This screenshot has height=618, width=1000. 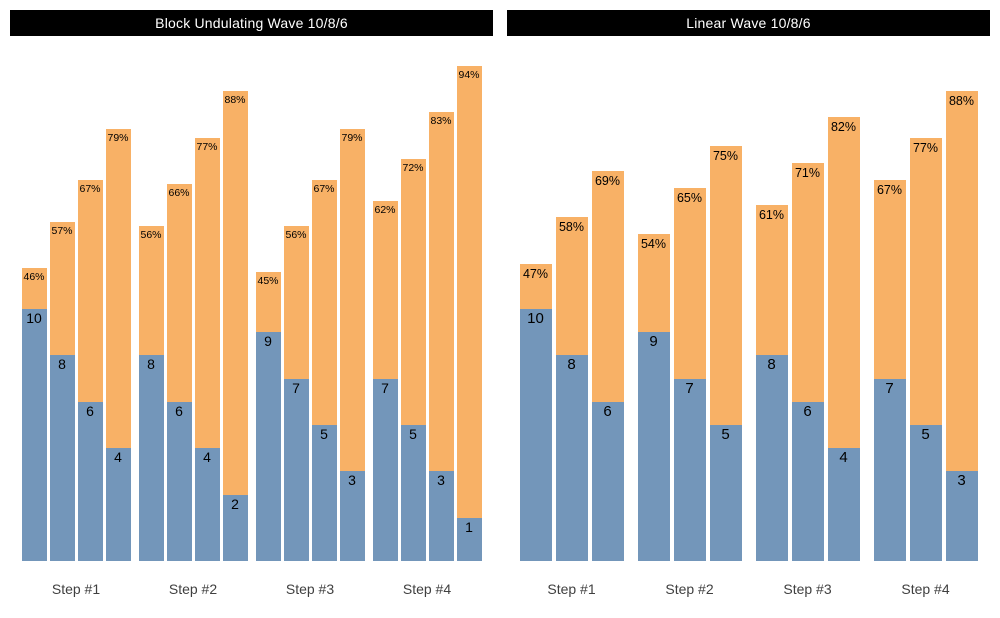 I want to click on bar-set: 88% 3, so click(x=961, y=326).